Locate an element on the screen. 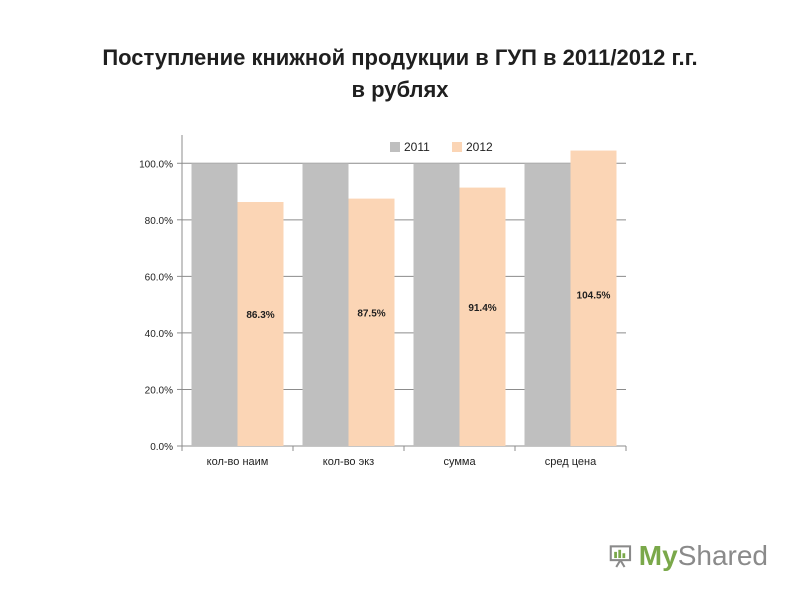 This screenshot has width=800, height=600. data-label: 91.4% is located at coordinates (482, 308).